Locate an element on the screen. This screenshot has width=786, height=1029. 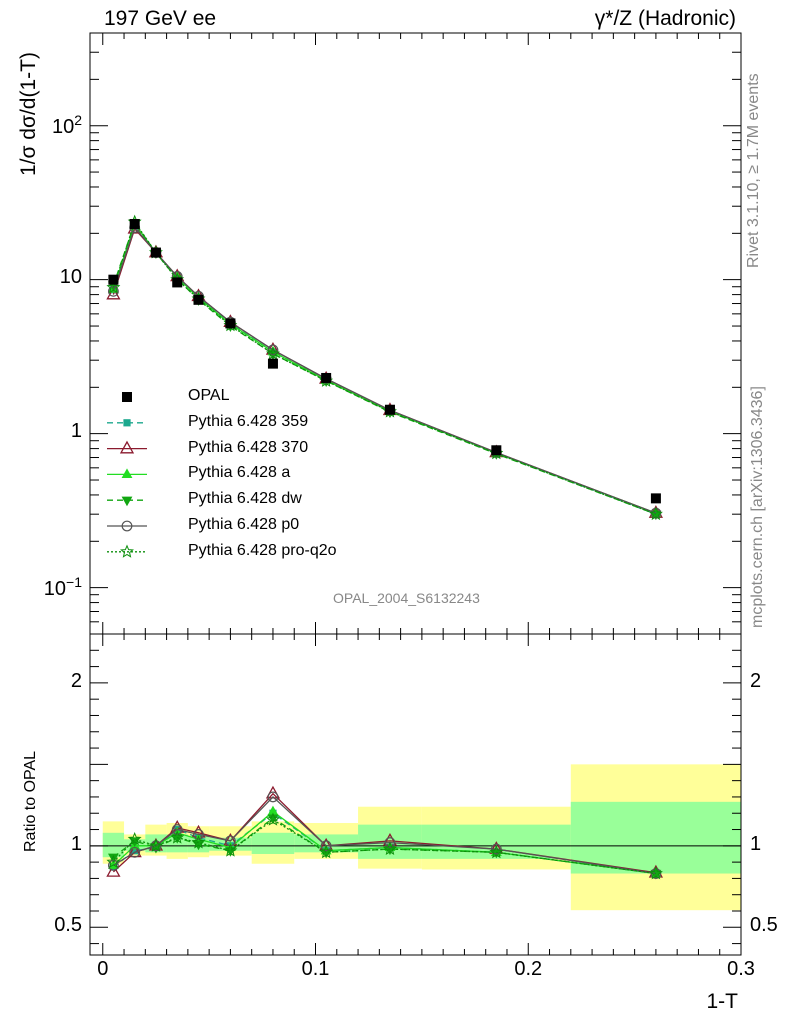
main-y-axis-label: 1/σ dσ/d(1-T) is located at coordinates (28, 114).